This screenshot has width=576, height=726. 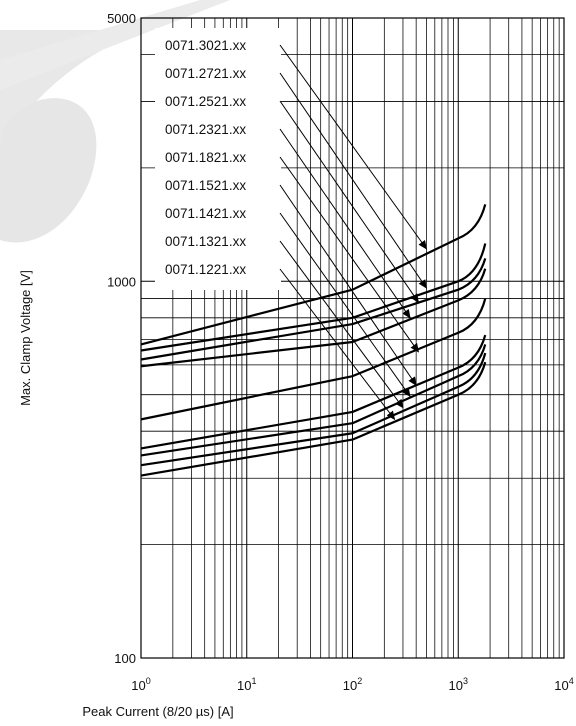 I want to click on legend-label-0071.1321.xx: 0071.1321.xx, so click(x=205, y=241).